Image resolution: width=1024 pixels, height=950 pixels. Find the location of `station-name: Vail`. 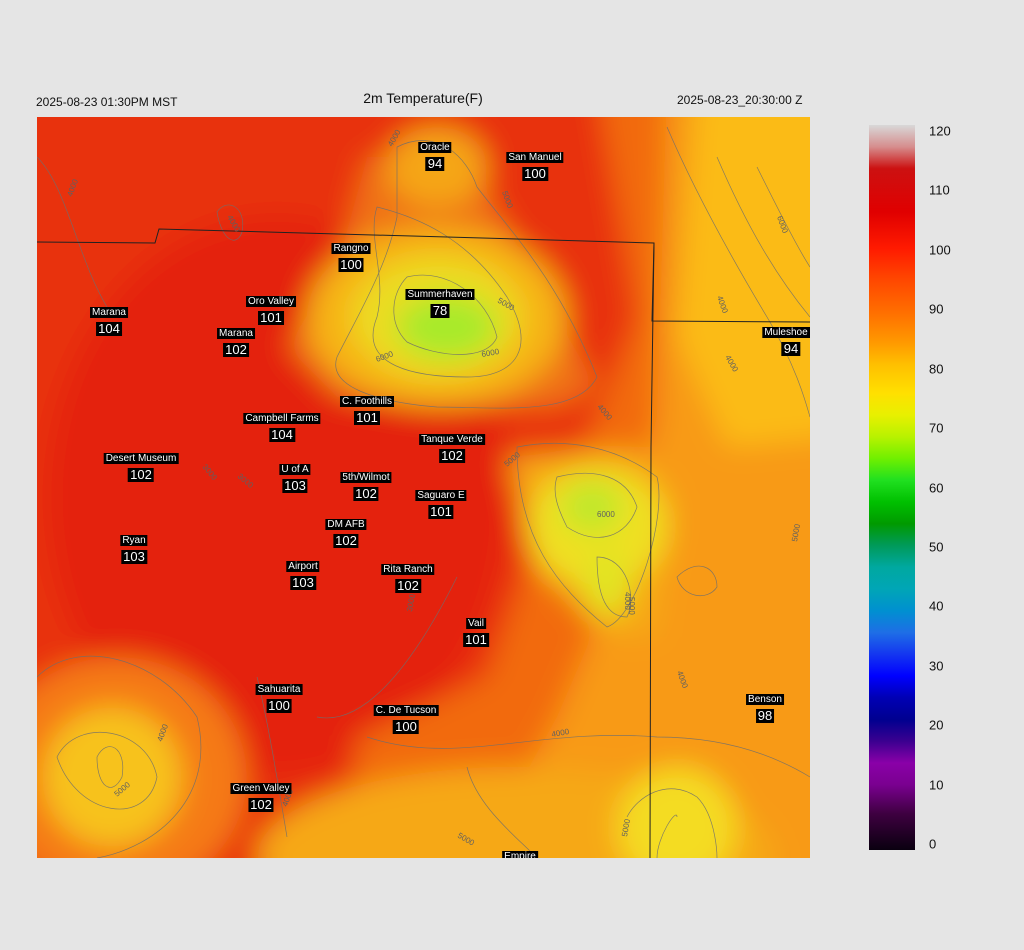

station-name: Vail is located at coordinates (476, 623).